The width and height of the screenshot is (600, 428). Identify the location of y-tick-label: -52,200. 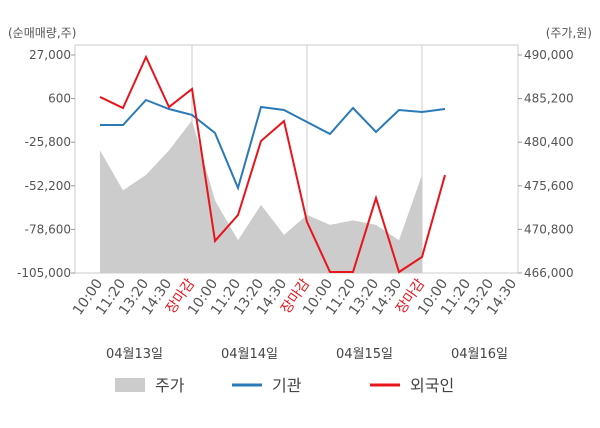
(48, 186).